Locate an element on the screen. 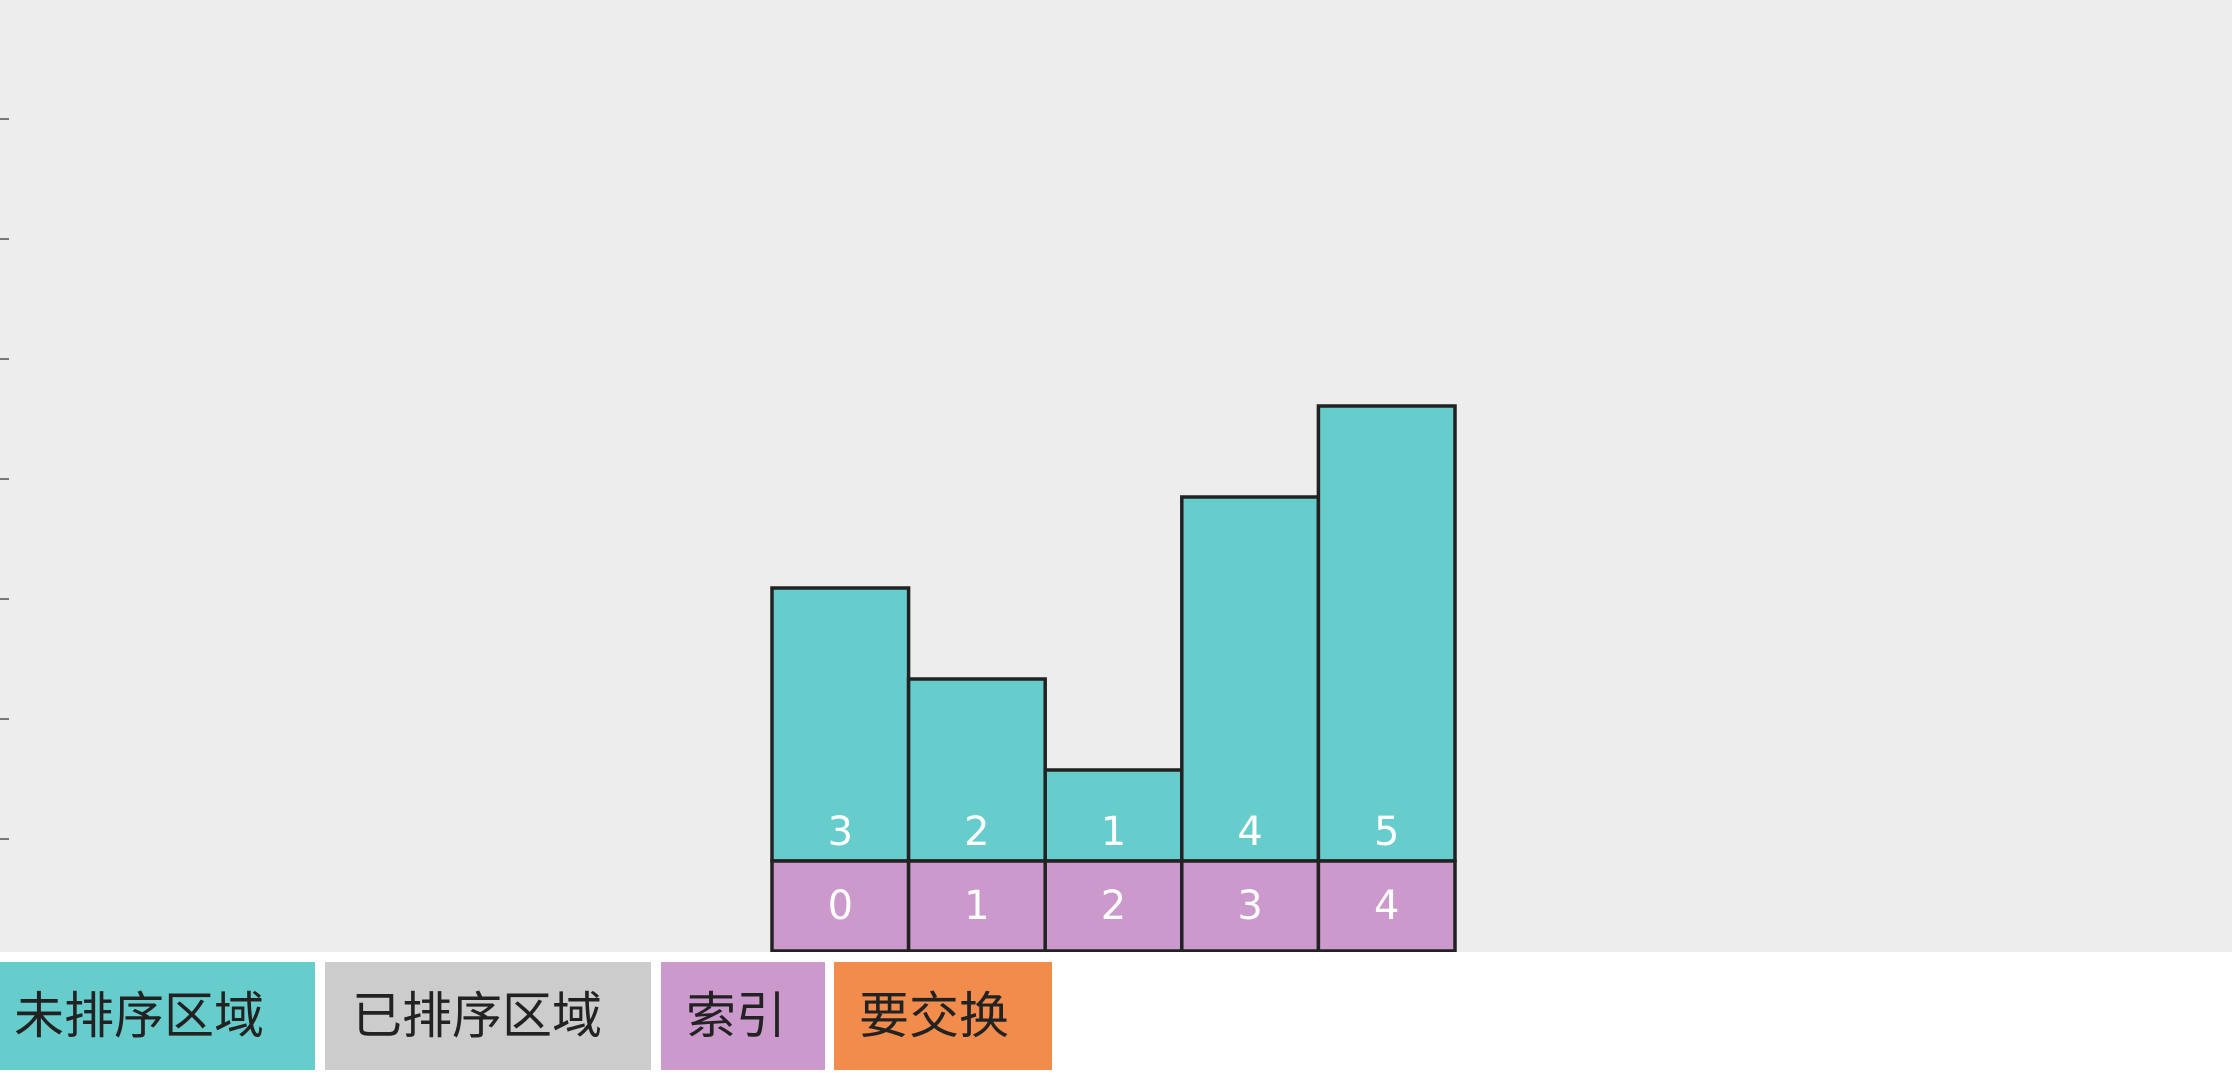 This screenshot has width=2232, height=1080. legend-unsorted-region: 未排序区域 is located at coordinates (157, 1016).